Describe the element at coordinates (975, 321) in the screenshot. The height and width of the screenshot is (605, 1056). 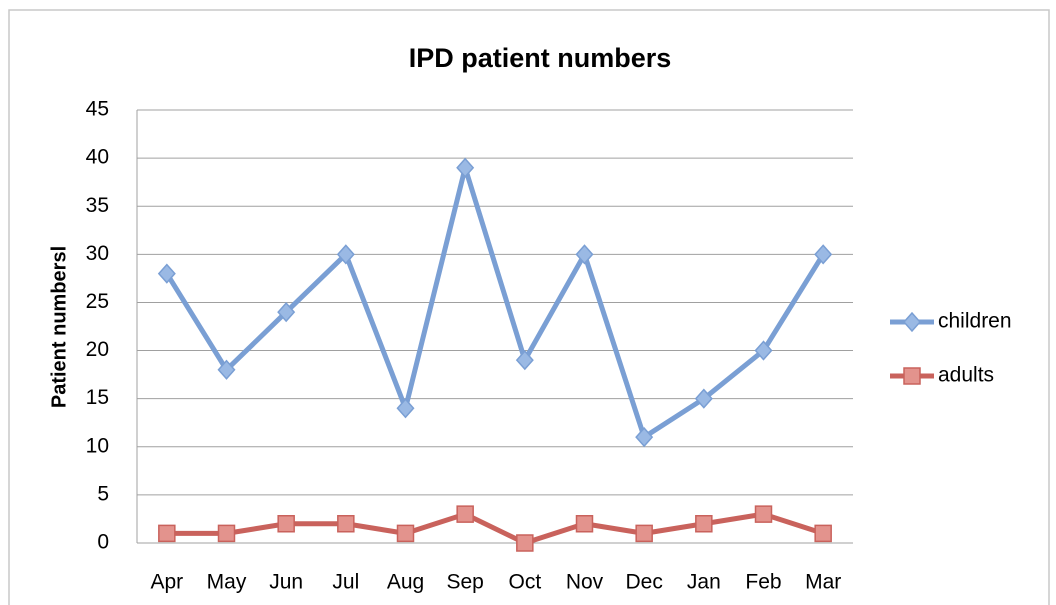
I see `legend-label: children` at that location.